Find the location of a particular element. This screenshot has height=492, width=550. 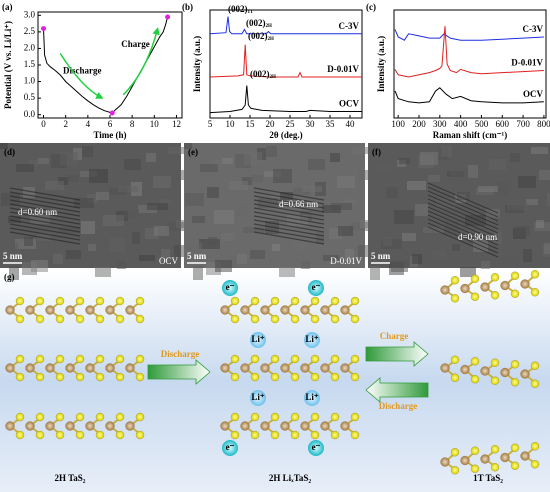

peak-label: (002)2H is located at coordinates (259, 23).